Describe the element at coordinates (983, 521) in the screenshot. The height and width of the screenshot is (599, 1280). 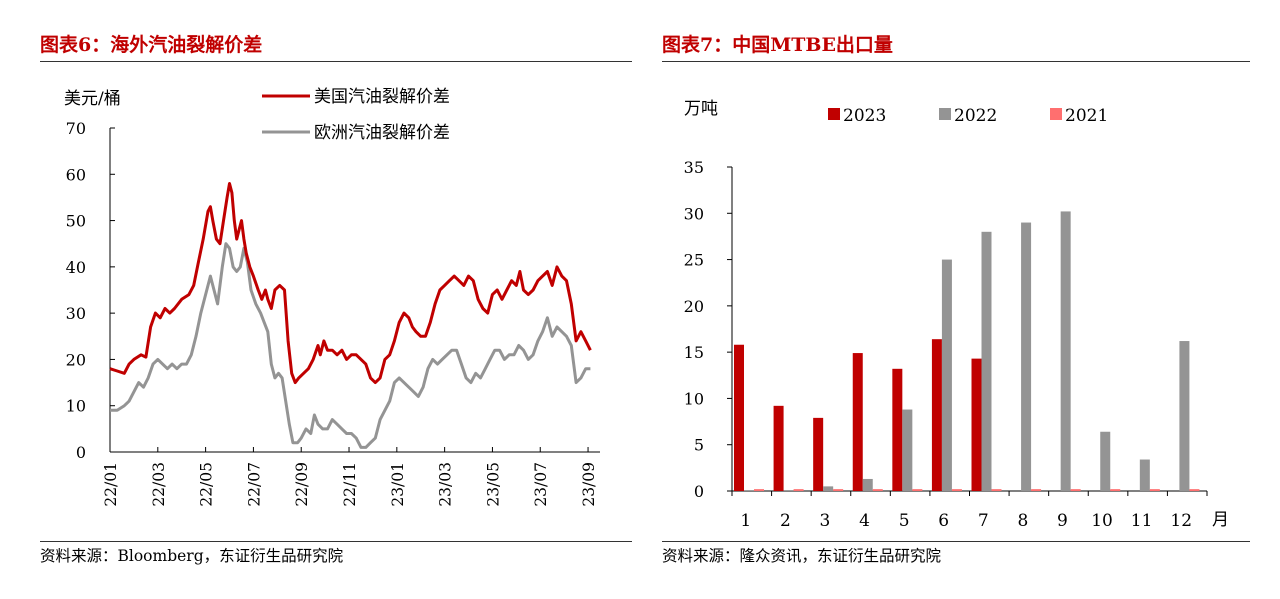
I see `bar-x-tick-label: 7` at that location.